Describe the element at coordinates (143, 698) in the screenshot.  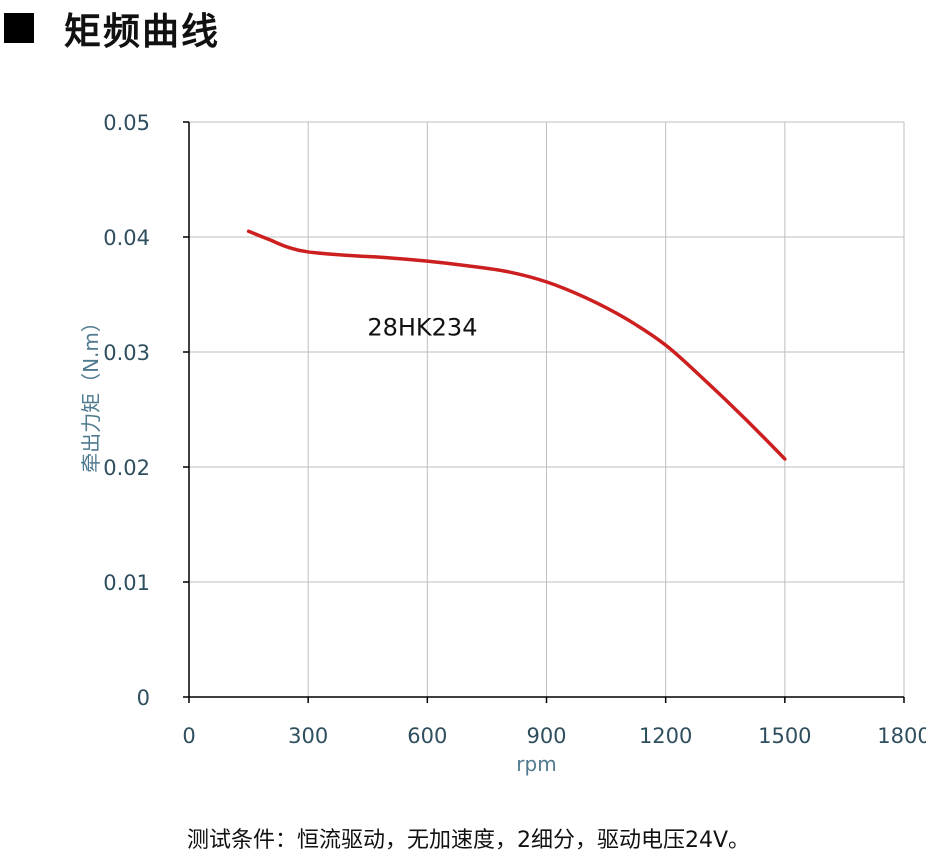
I see `y-tick-label: 0` at that location.